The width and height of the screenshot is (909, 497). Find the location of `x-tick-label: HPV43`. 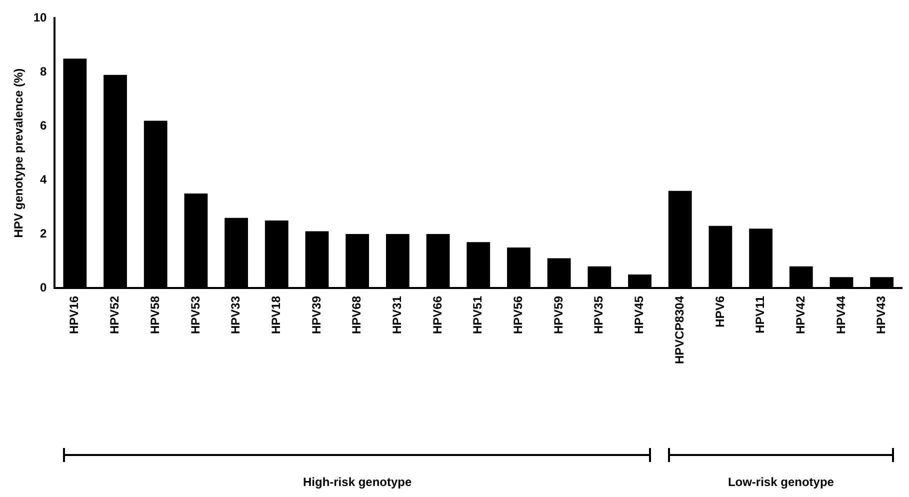

x-tick-label: HPV43 is located at coordinates (881, 315).